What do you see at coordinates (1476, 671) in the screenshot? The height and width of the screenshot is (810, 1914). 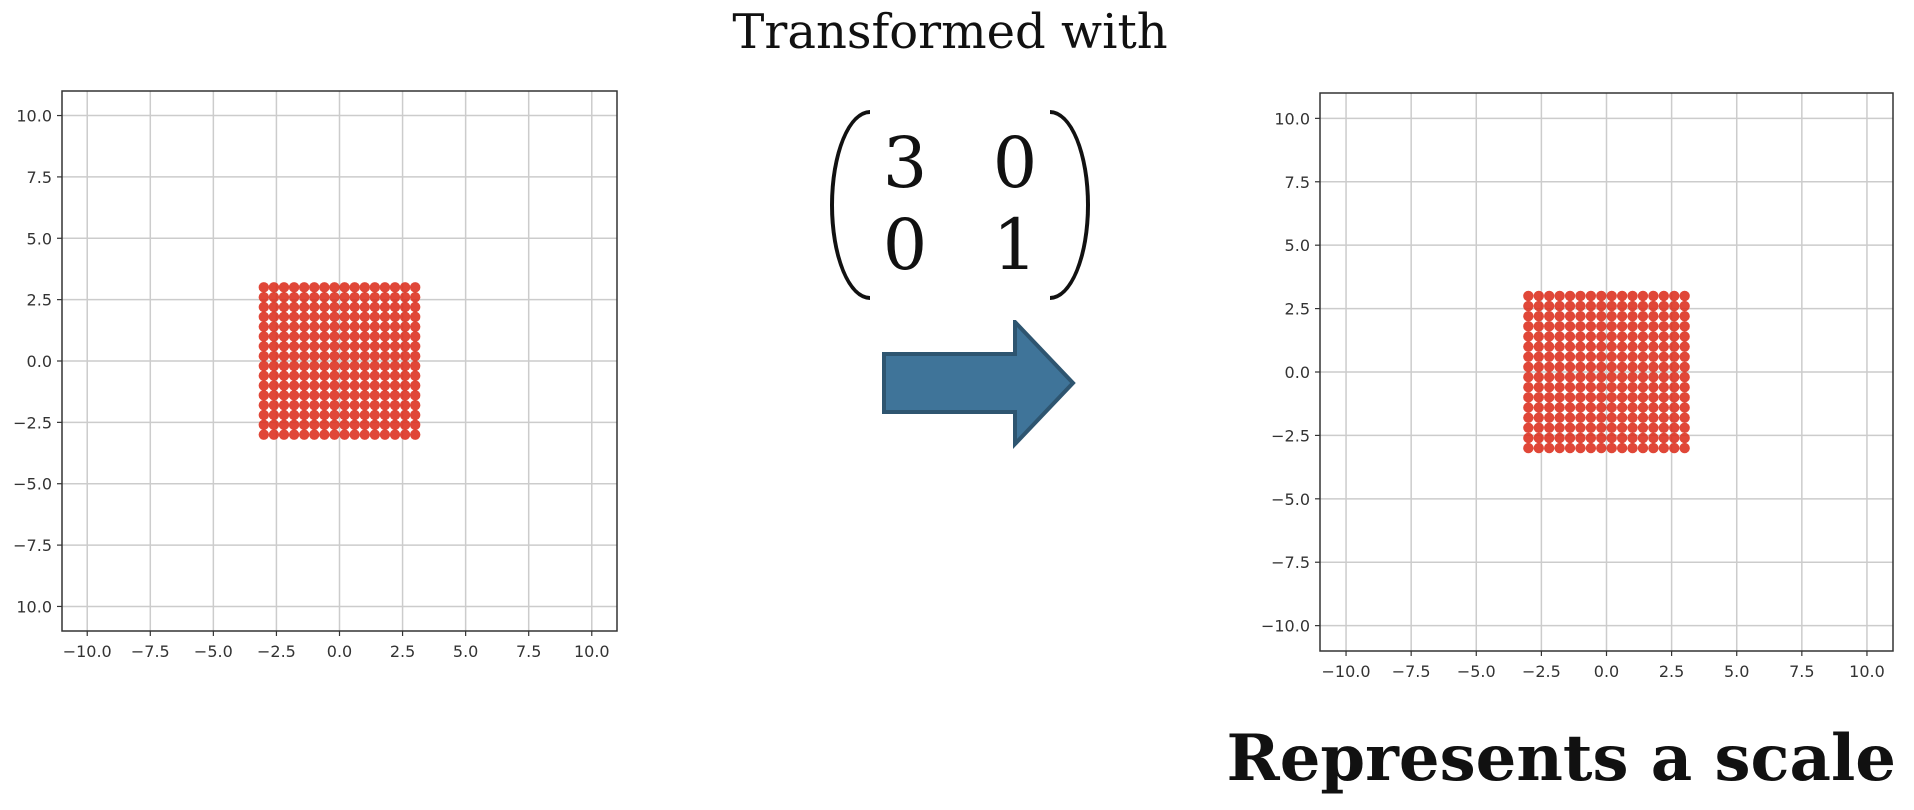 I see `x-tick-label: −5.0` at bounding box center [1476, 671].